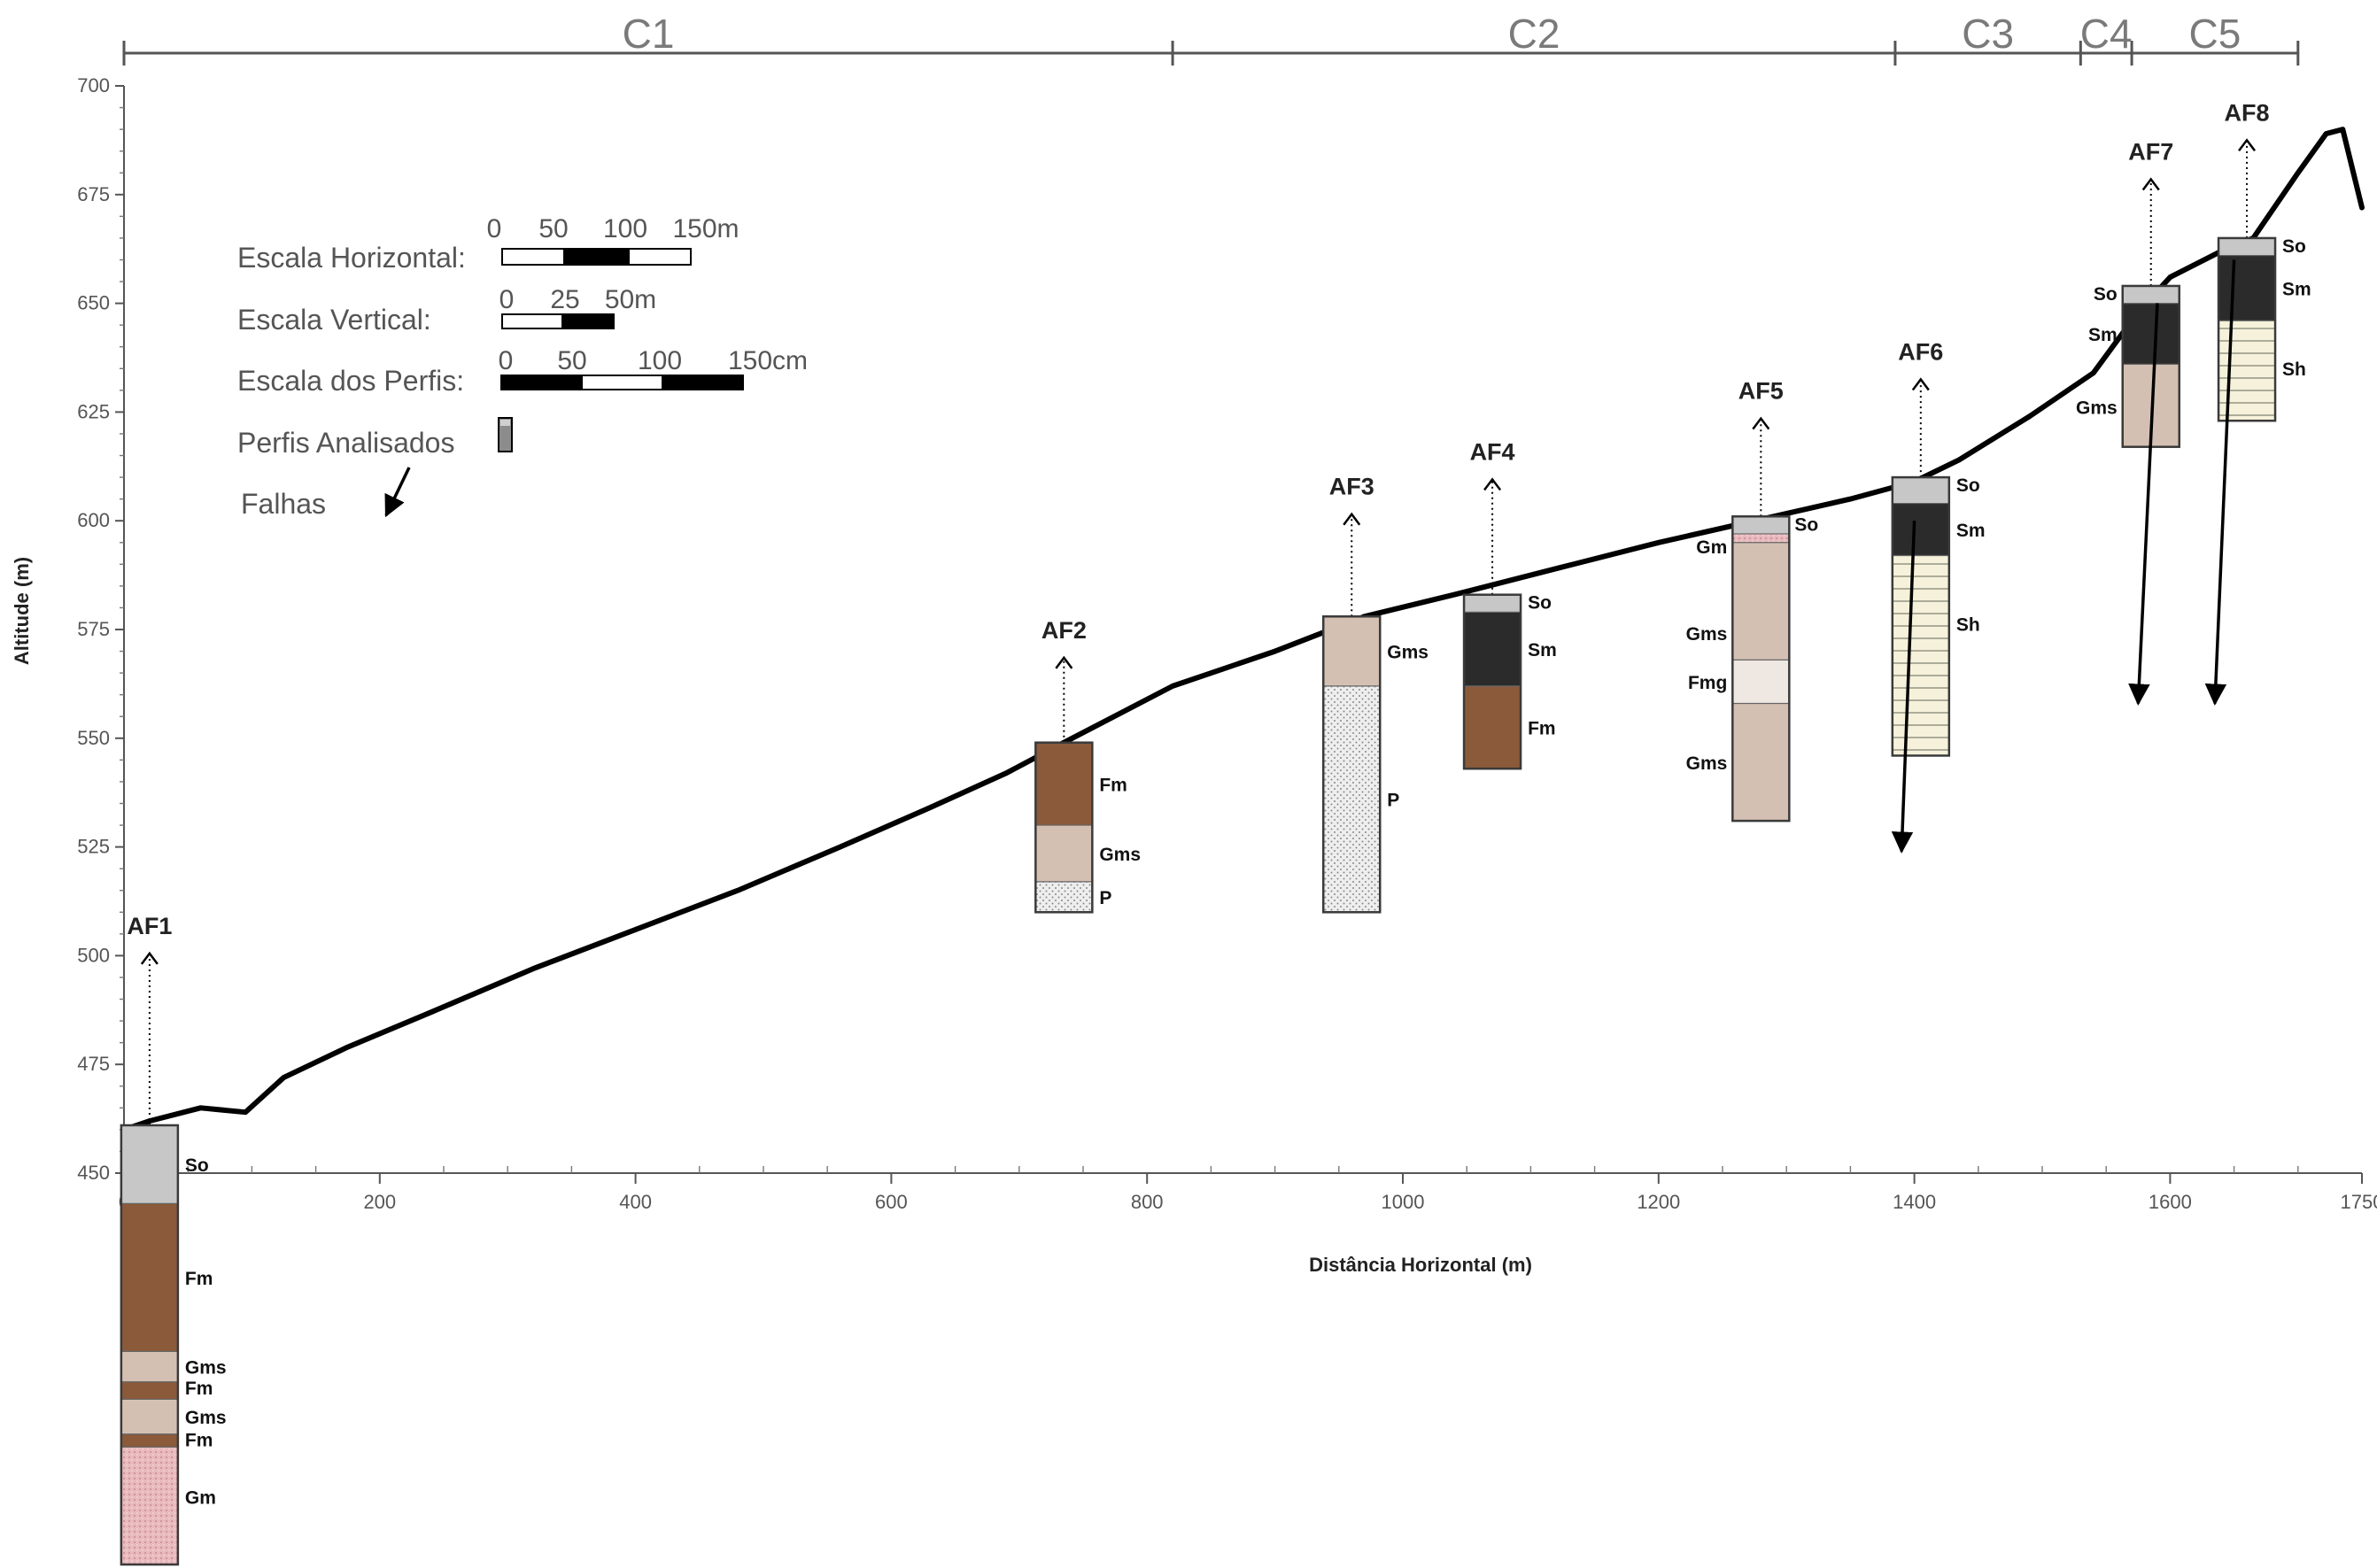 The image size is (2377, 1568). What do you see at coordinates (1658, 1202) in the screenshot?
I see `x-tick-label: 1200` at bounding box center [1658, 1202].